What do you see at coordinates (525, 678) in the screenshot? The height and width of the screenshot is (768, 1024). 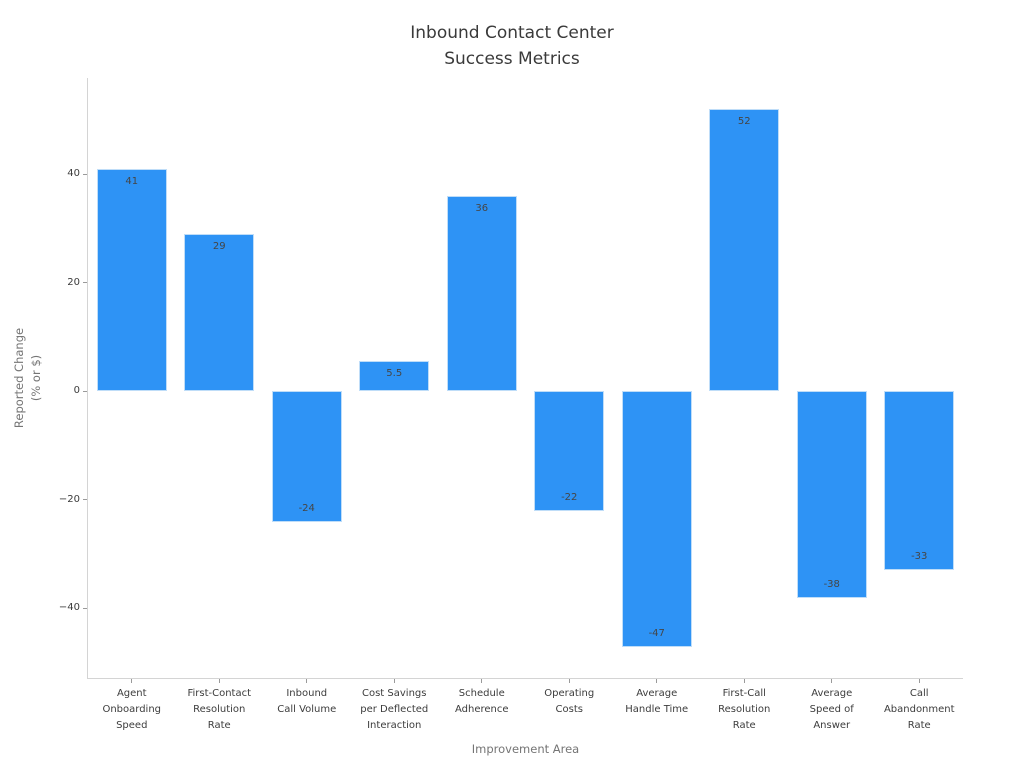 I see `x-axis-spine` at bounding box center [525, 678].